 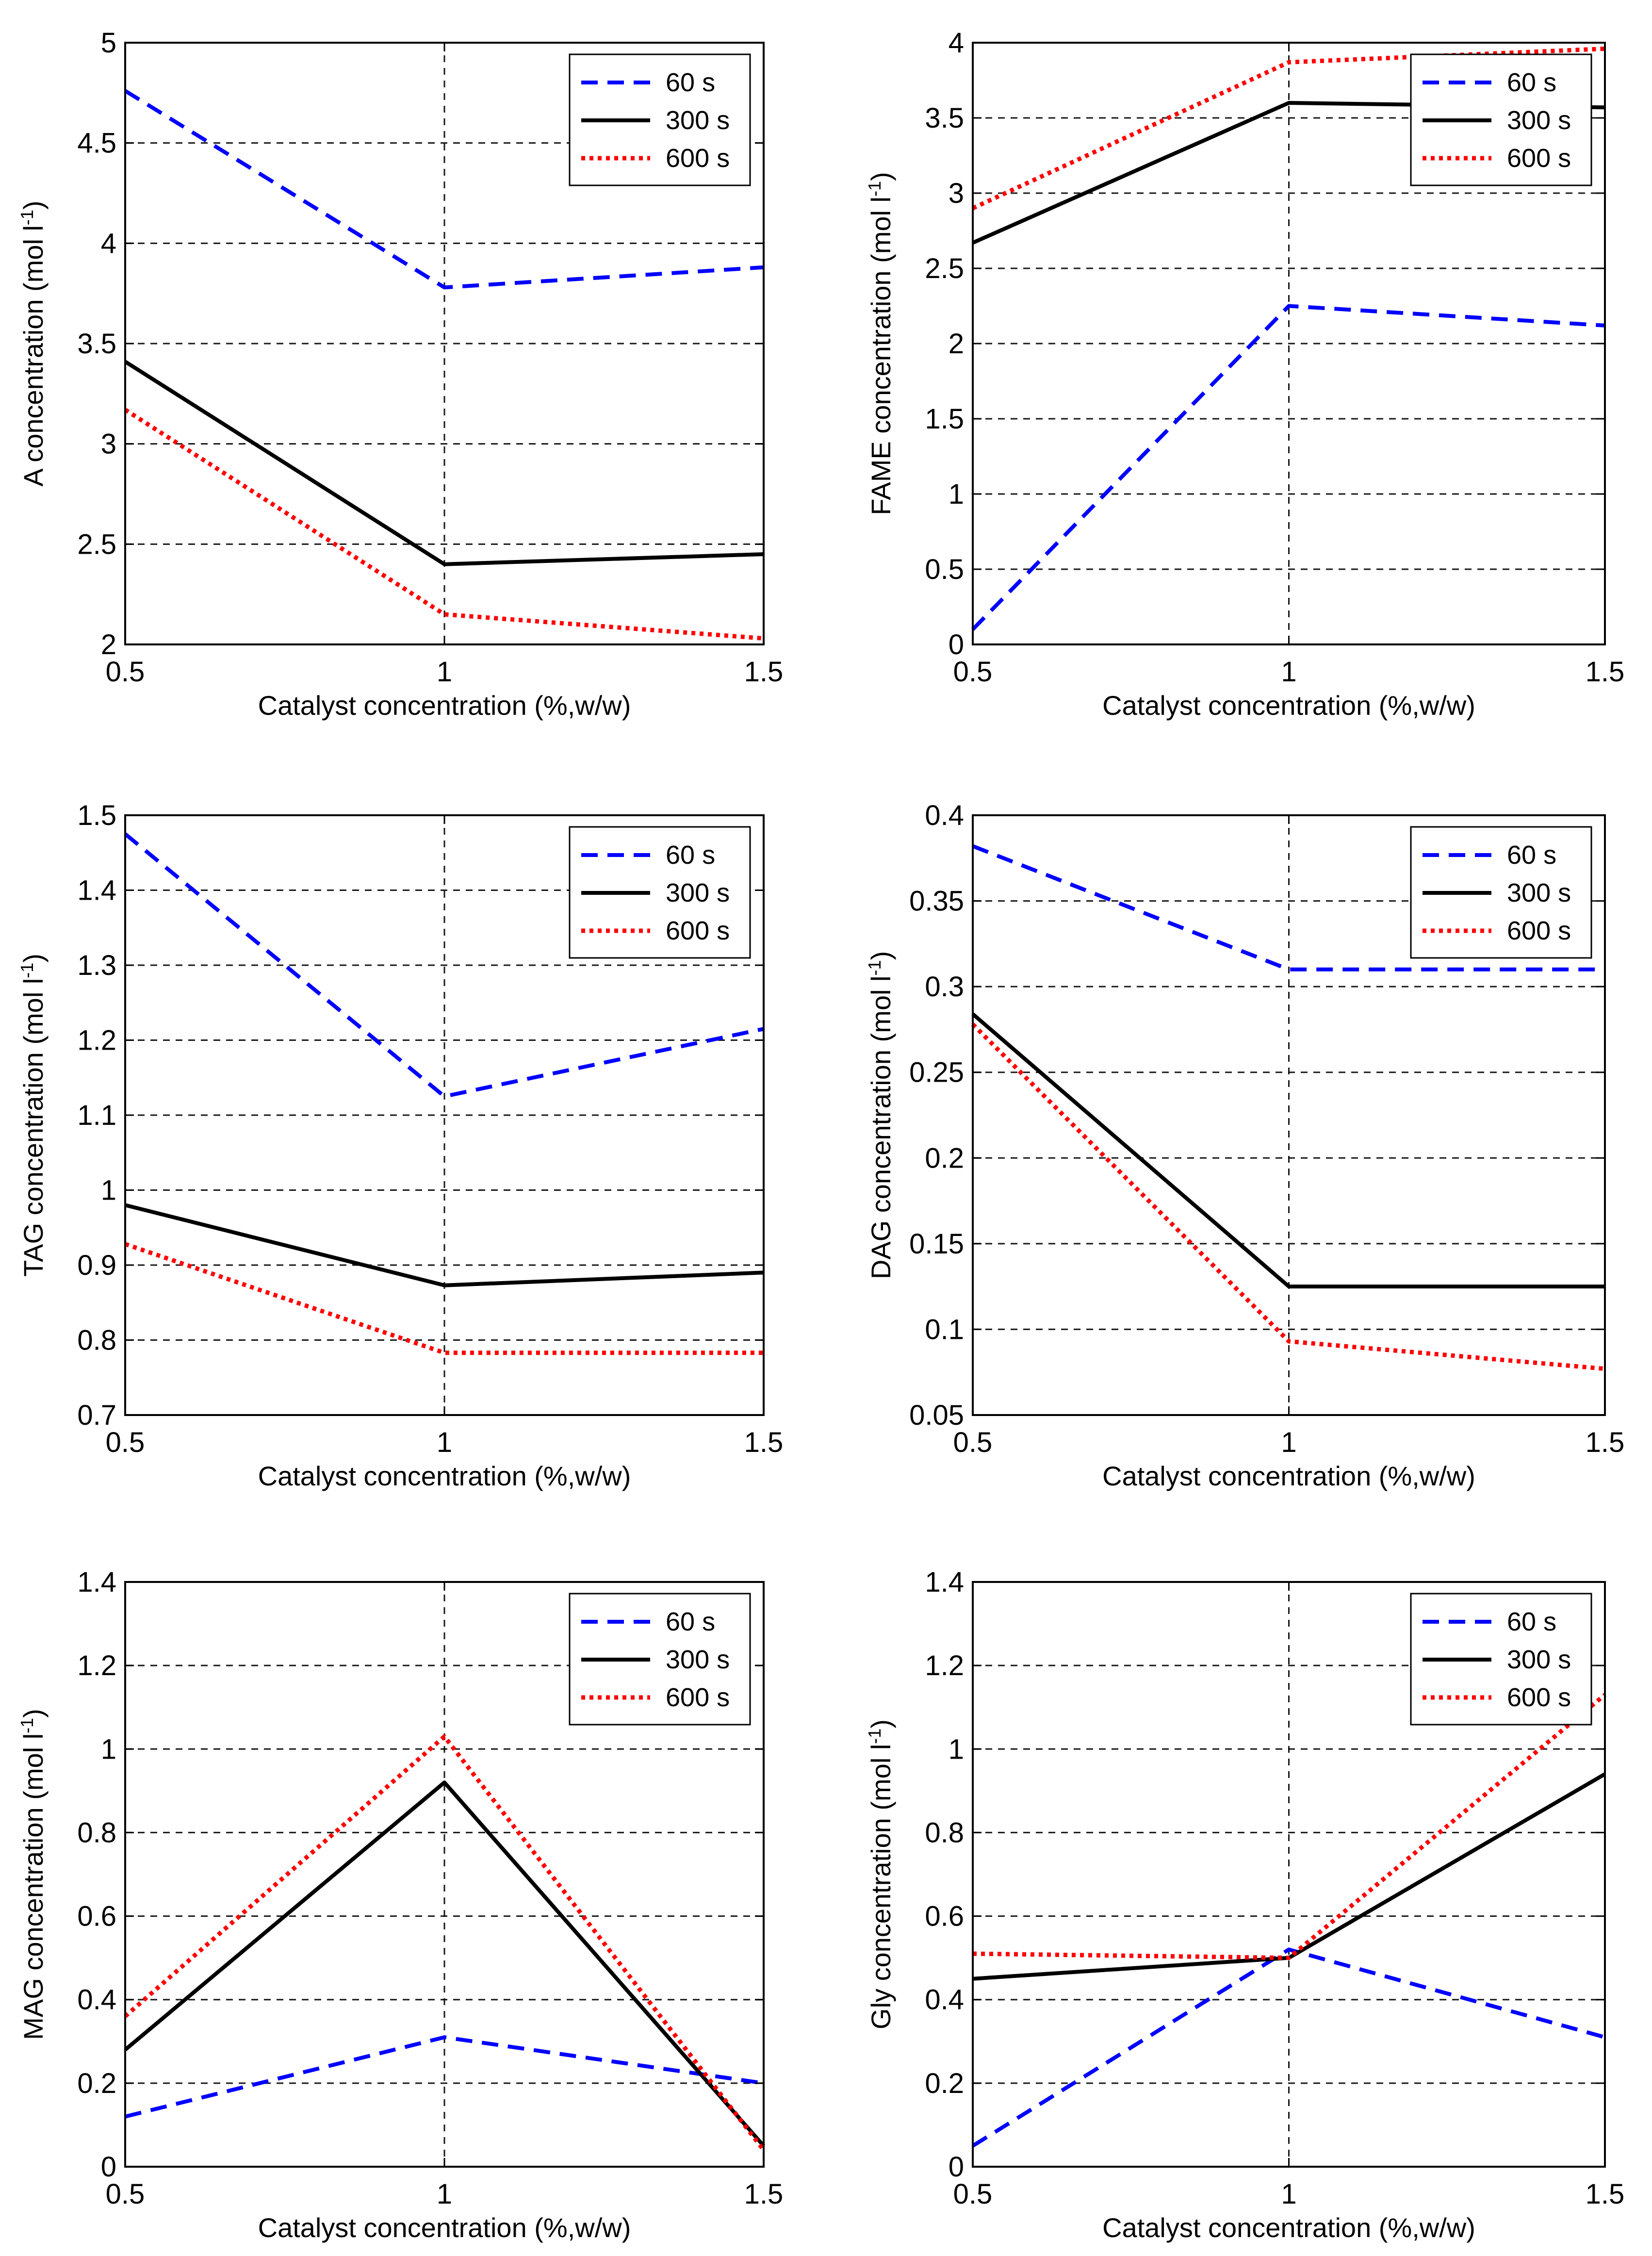 What do you see at coordinates (936, 1072) in the screenshot?
I see `y-tick-label: 0.25` at bounding box center [936, 1072].